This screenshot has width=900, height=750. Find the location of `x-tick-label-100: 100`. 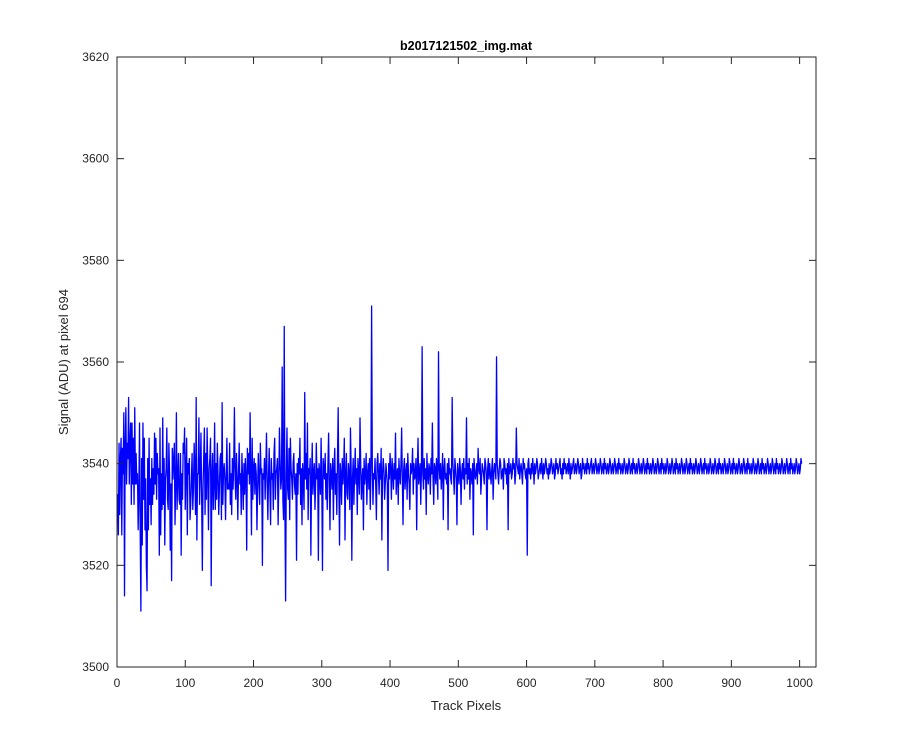

x-tick-label-100: 100 is located at coordinates (185, 683).